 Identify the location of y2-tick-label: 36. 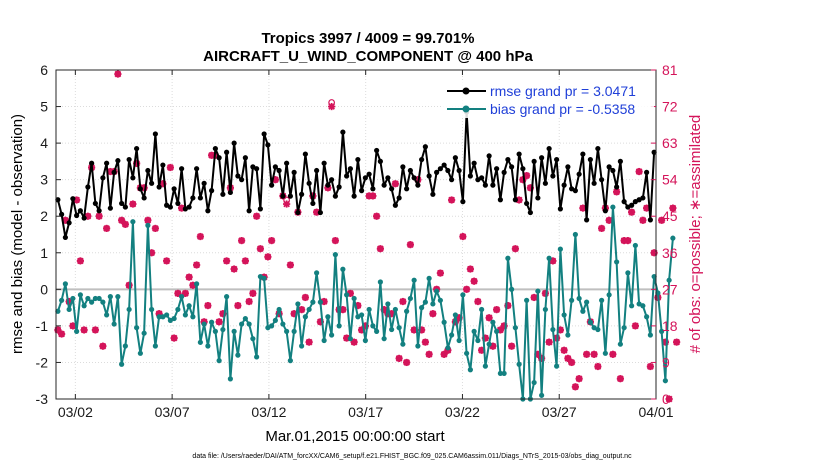
(670, 253).